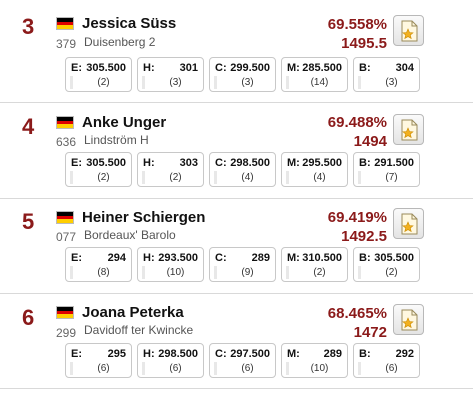 This screenshot has height=400, width=473. I want to click on total-percent: 69.488%, so click(357, 122).